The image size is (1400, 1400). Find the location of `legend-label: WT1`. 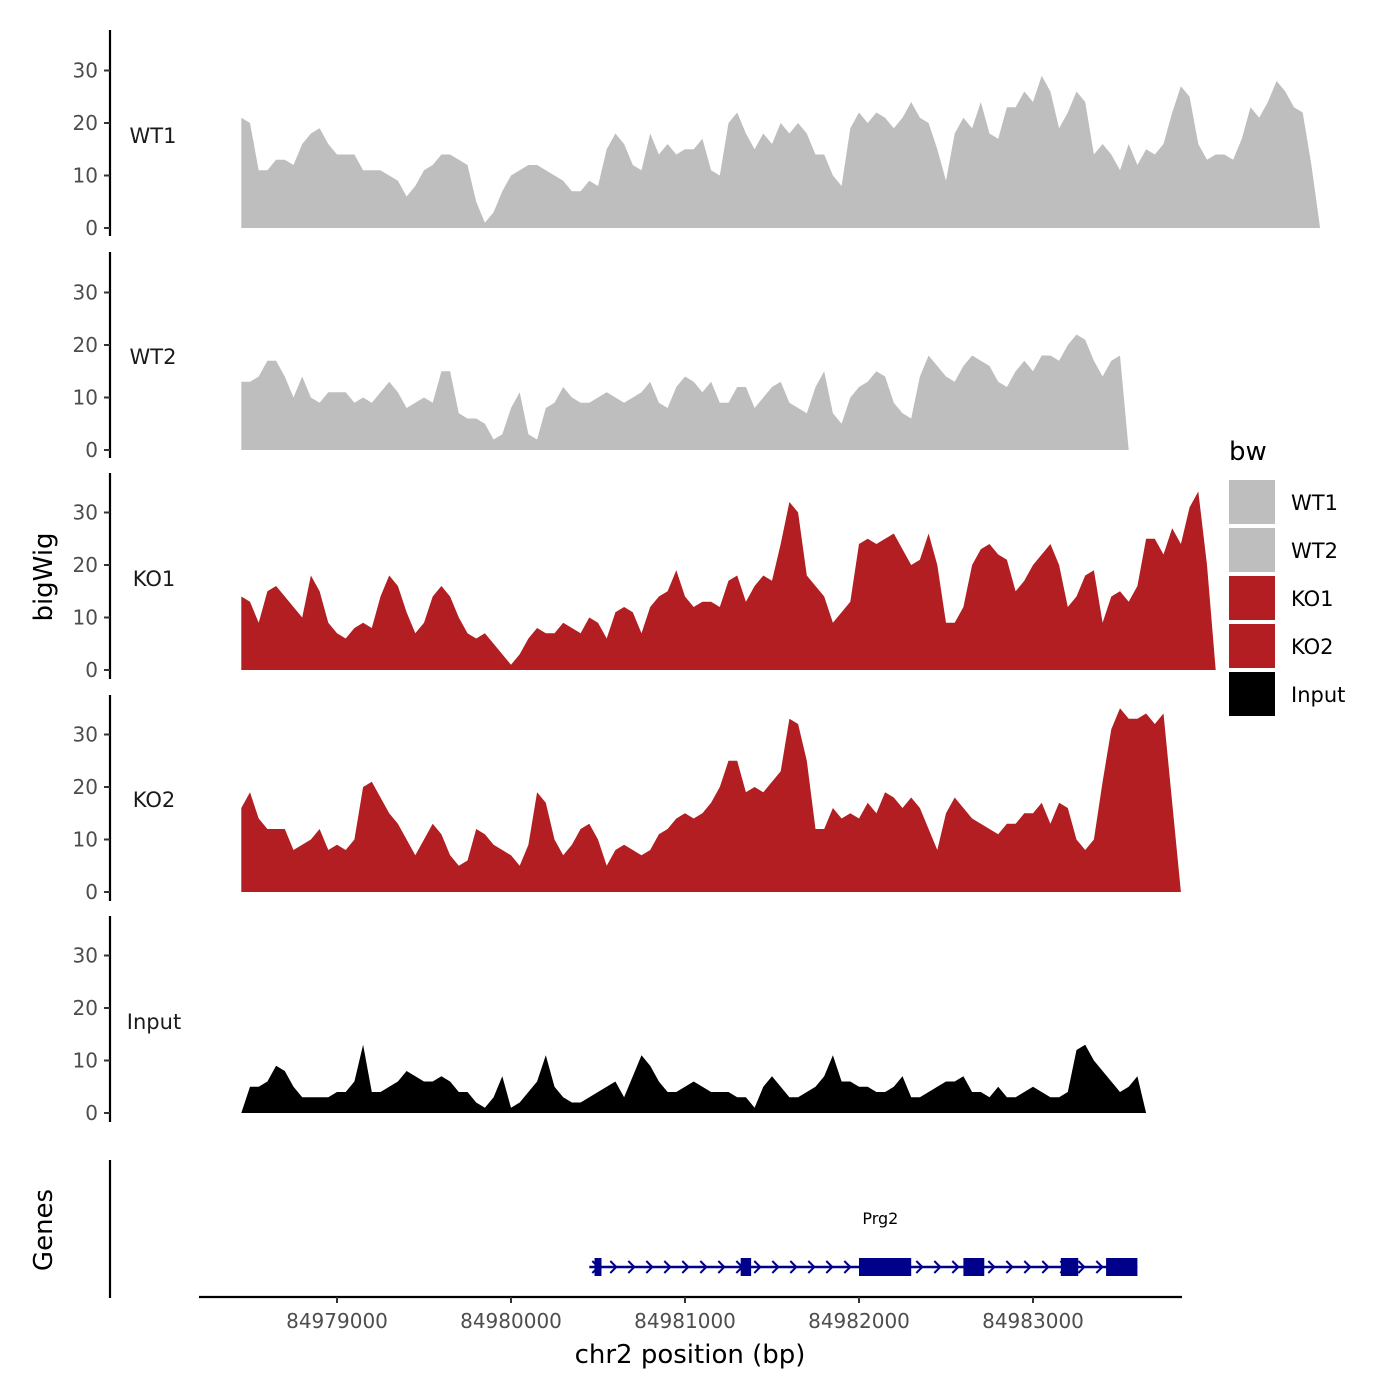

legend-label: WT1 is located at coordinates (1314, 503).